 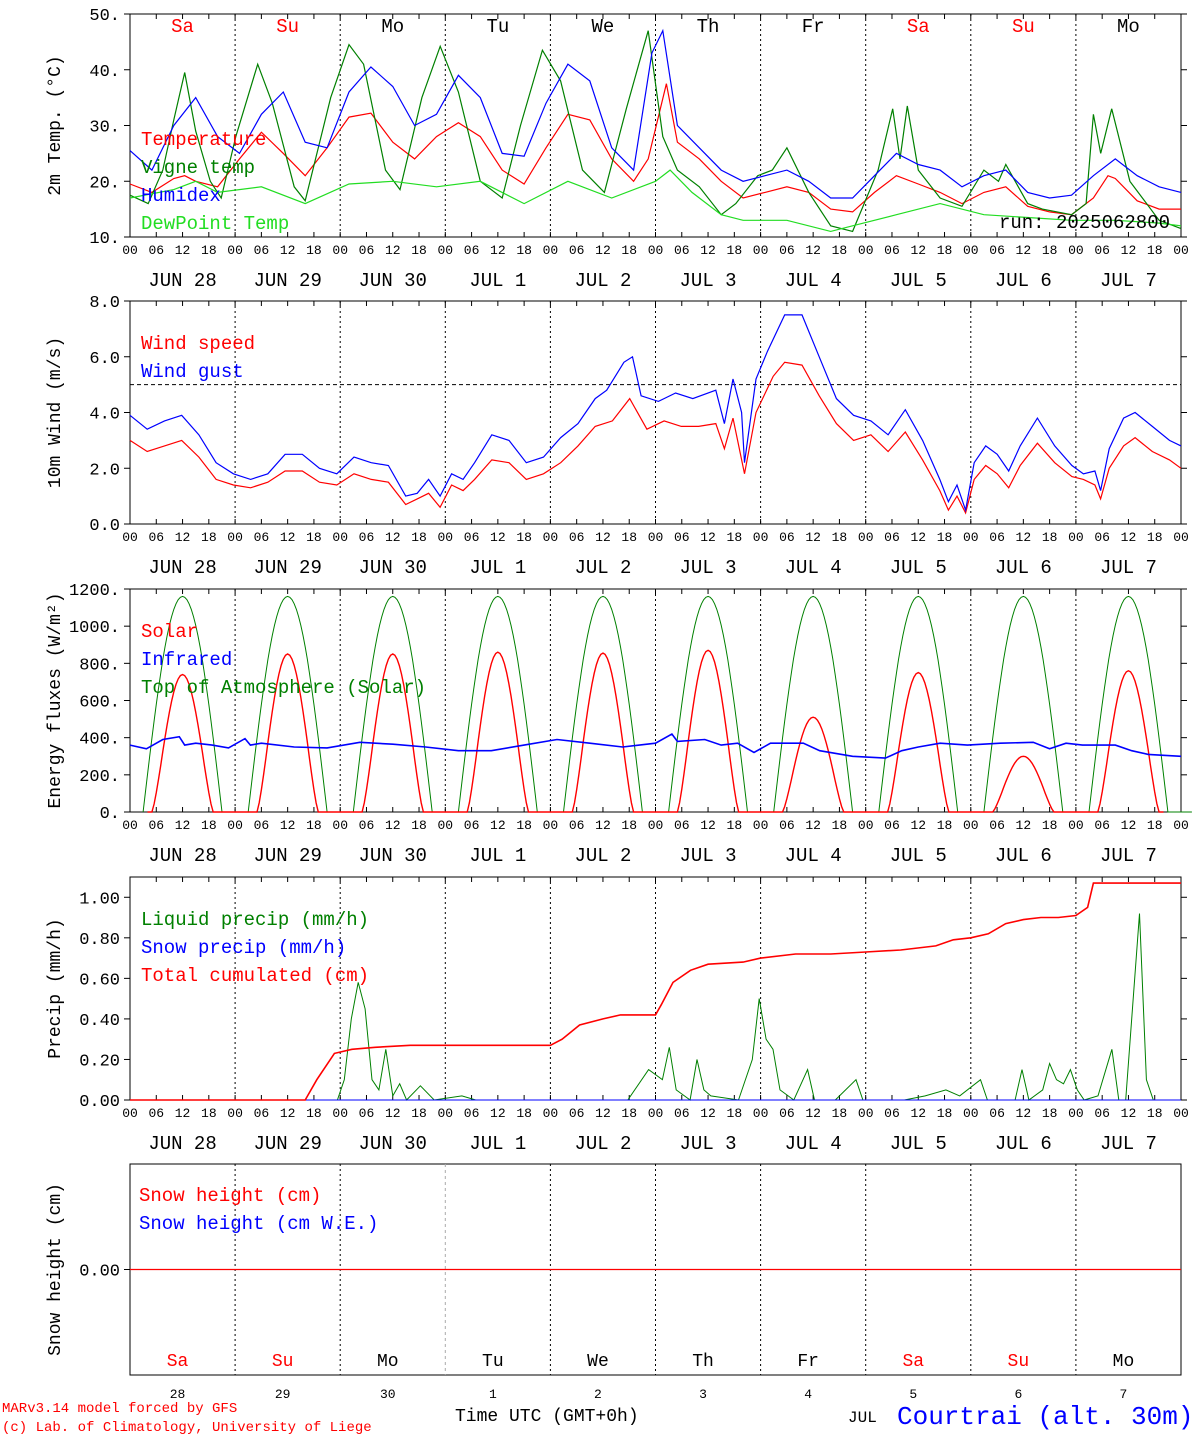 I want to click on wind-legend-0: Wind speed, so click(x=198, y=344).